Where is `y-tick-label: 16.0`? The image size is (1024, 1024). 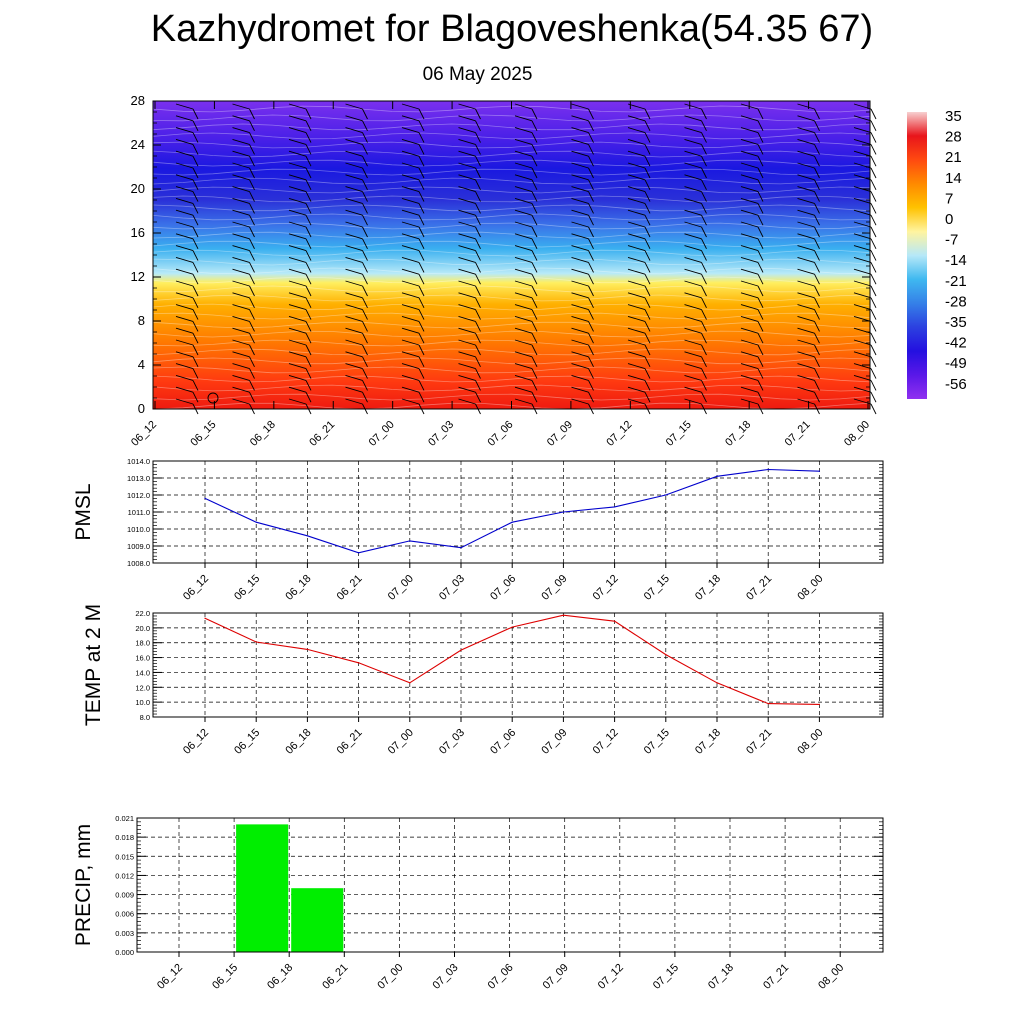 y-tick-label: 16.0 is located at coordinates (142, 658).